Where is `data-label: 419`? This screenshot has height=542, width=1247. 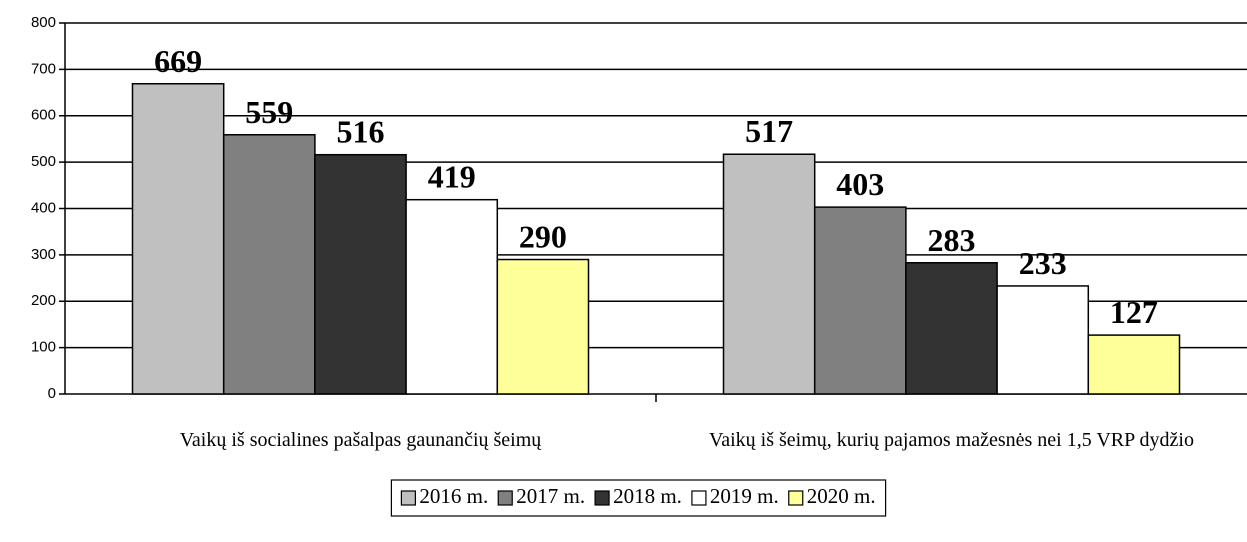
data-label: 419 is located at coordinates (452, 177).